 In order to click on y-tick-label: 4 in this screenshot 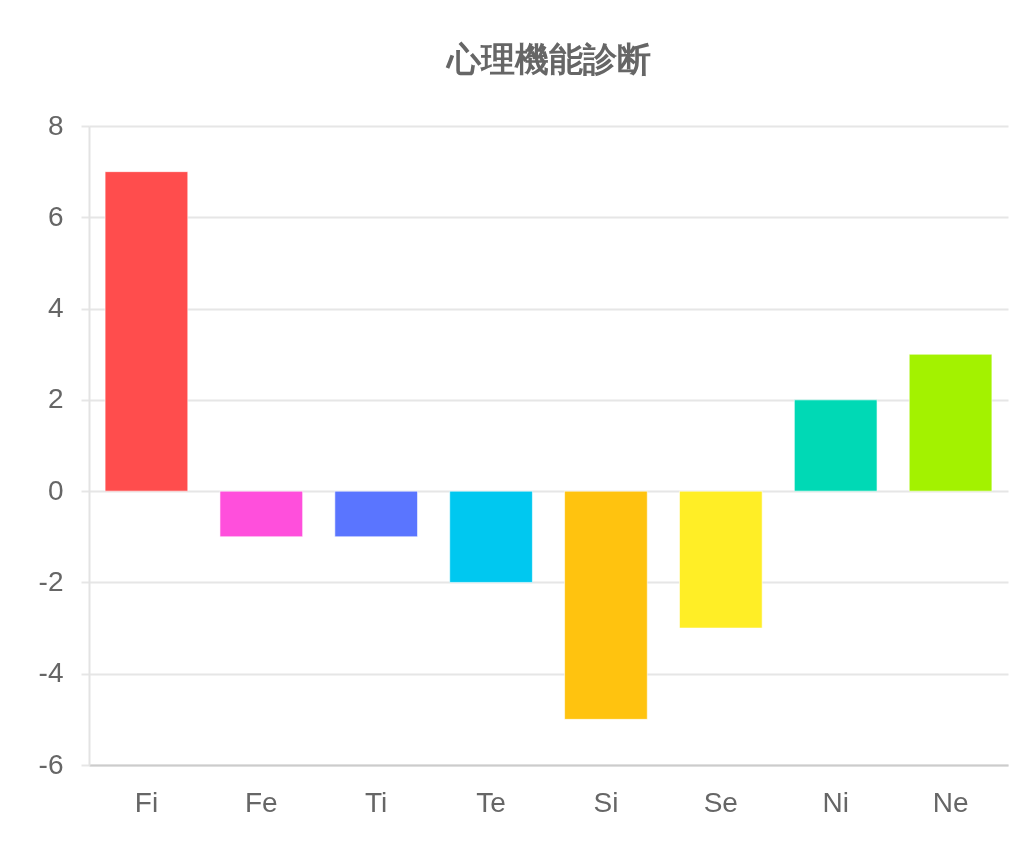, I will do `click(55, 308)`.